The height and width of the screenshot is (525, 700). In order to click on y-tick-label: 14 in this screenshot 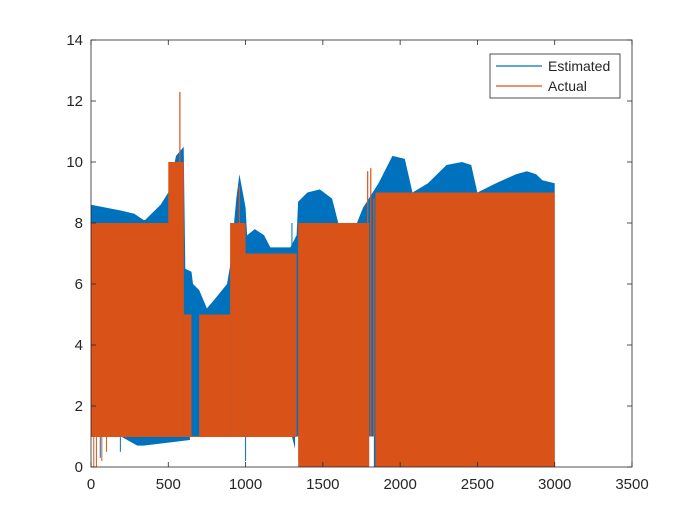, I will do `click(74, 40)`.